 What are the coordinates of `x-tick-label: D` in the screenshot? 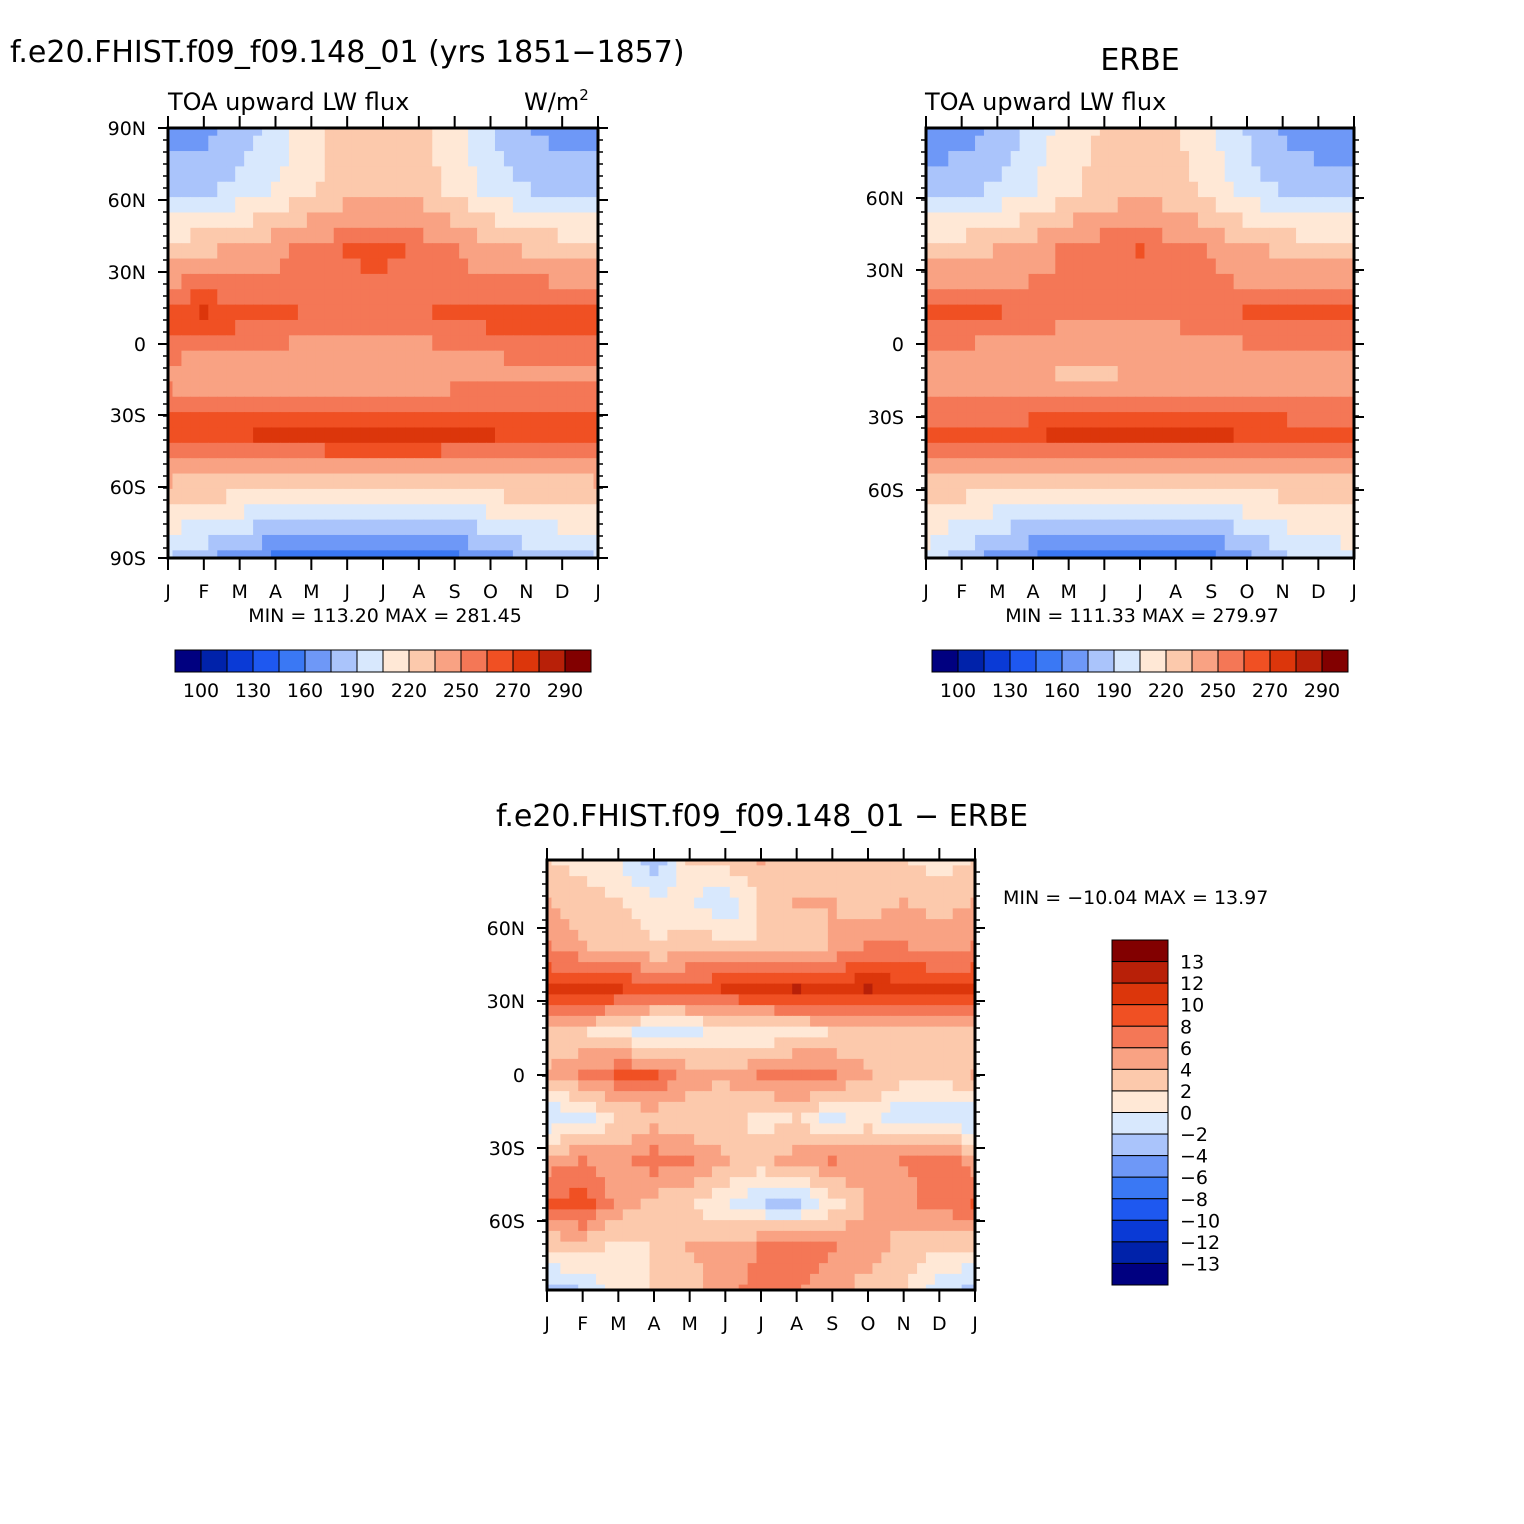 It's located at (1318, 592).